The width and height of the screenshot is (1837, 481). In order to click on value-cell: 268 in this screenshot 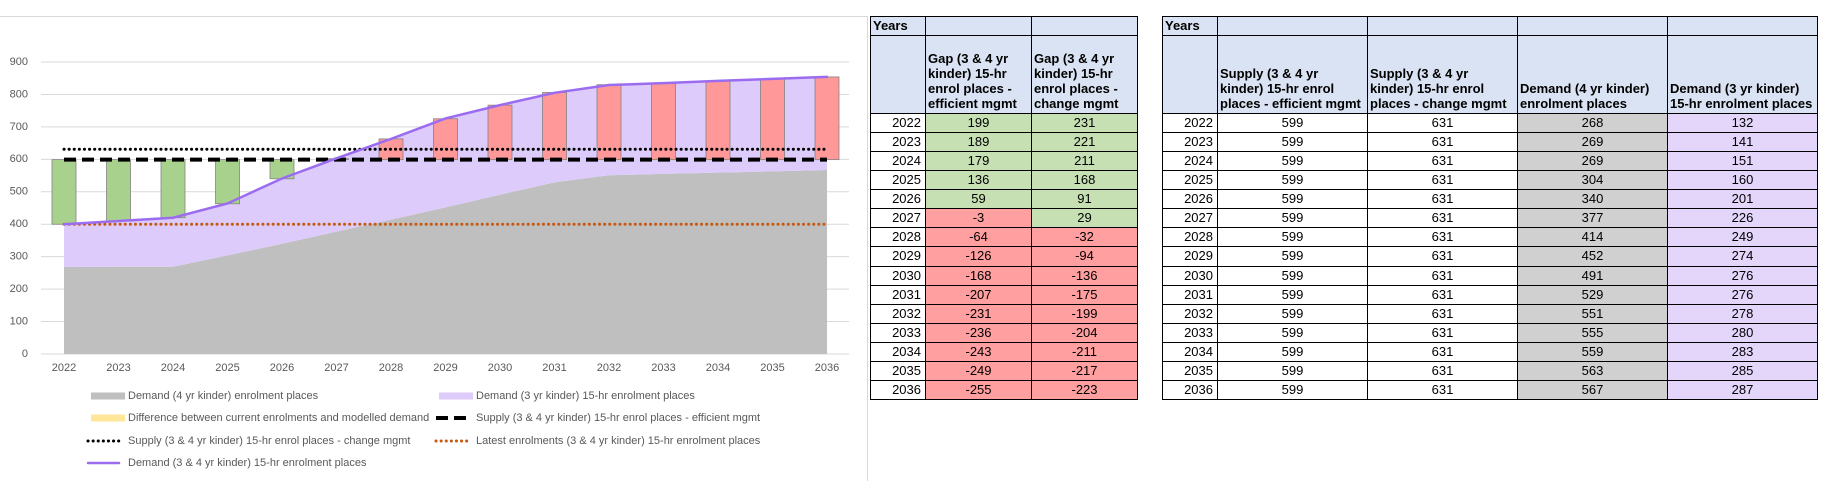, I will do `click(1593, 124)`.